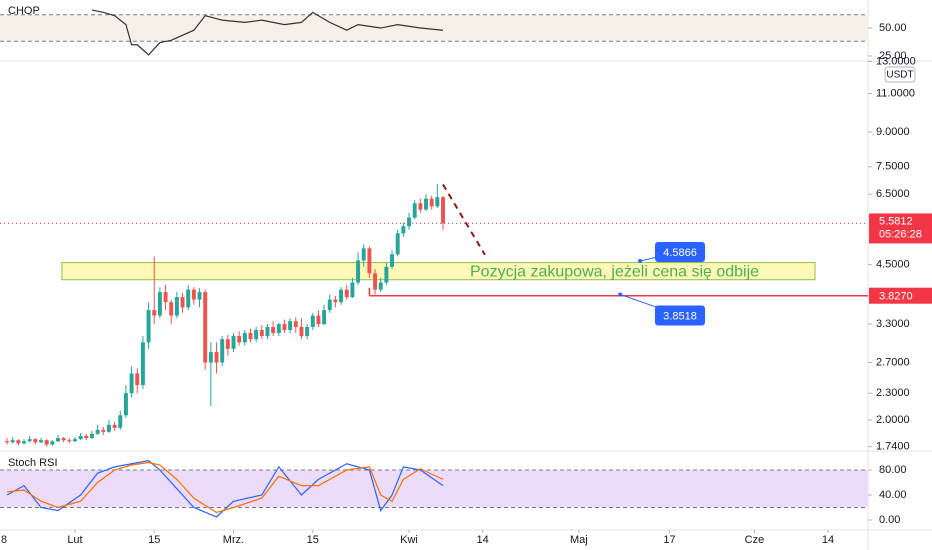 The height and width of the screenshot is (550, 932). Describe the element at coordinates (893, 470) in the screenshot. I see `y-tick-label: 80.00` at that location.